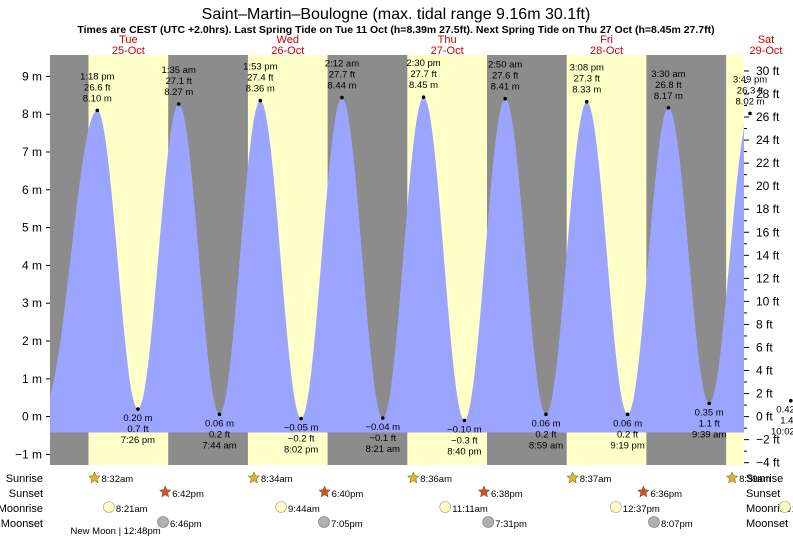 This screenshot has height=539, width=793. What do you see at coordinates (97, 87) in the screenshot?
I see `high-ft-2: 26.6 ft` at bounding box center [97, 87].